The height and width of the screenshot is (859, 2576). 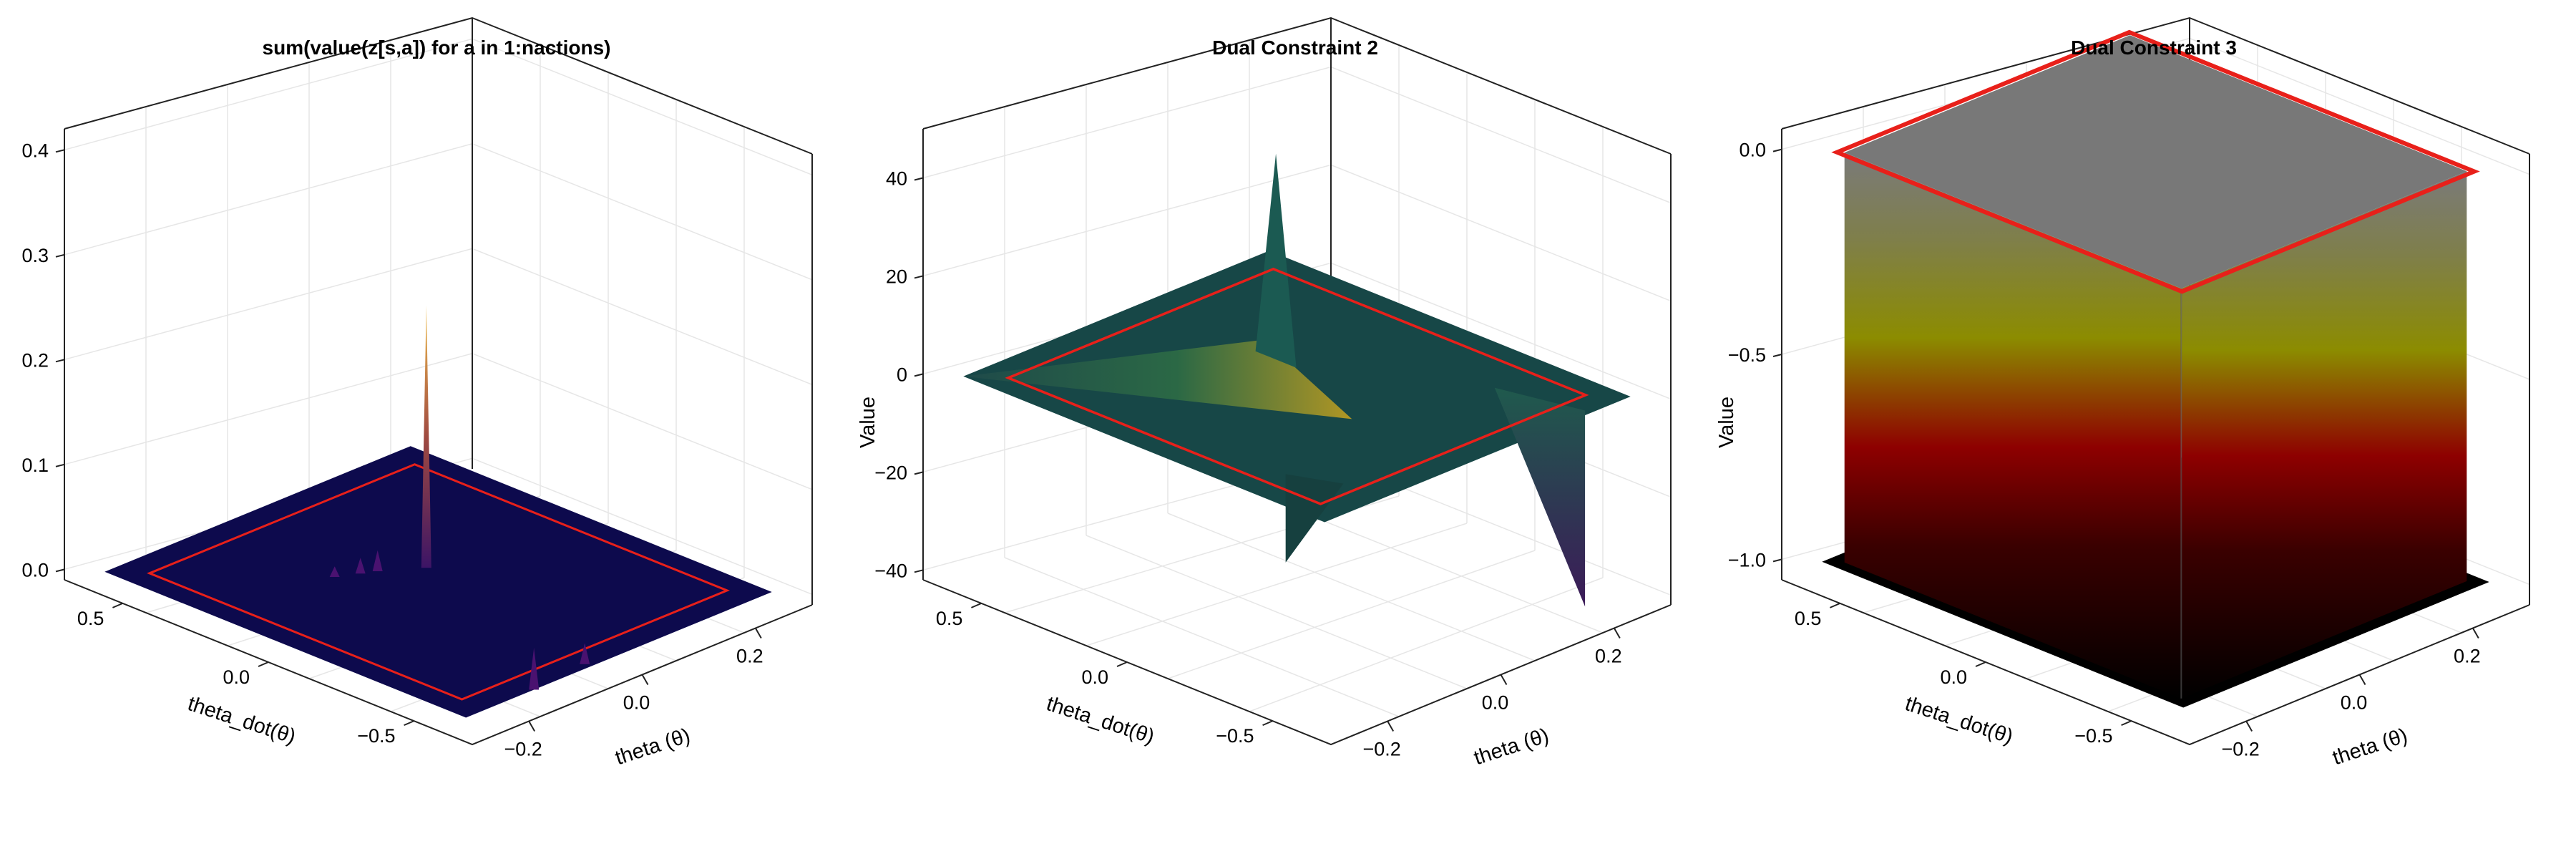 What do you see at coordinates (1295, 48) in the screenshot?
I see `chart-title: Dual Constraint 2` at bounding box center [1295, 48].